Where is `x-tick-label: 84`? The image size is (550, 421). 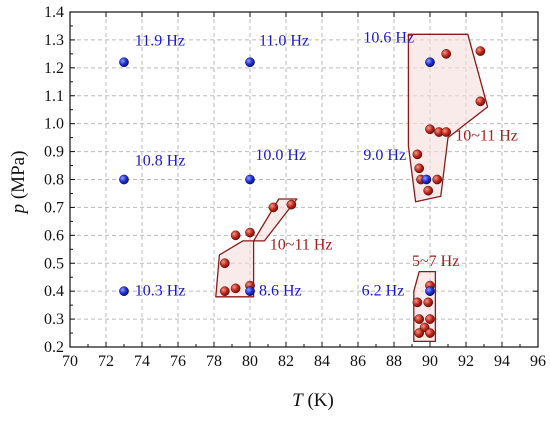
x-tick-label: 84 is located at coordinates (322, 361).